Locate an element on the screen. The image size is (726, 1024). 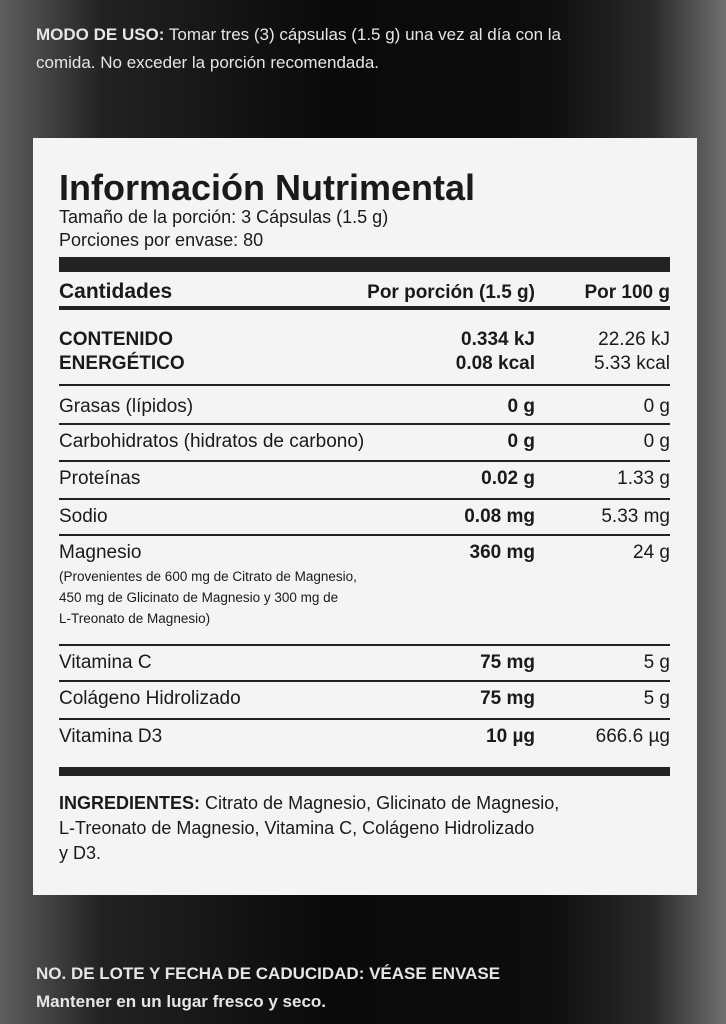
row-per-100g: 5.33 mg is located at coordinates (635, 516).